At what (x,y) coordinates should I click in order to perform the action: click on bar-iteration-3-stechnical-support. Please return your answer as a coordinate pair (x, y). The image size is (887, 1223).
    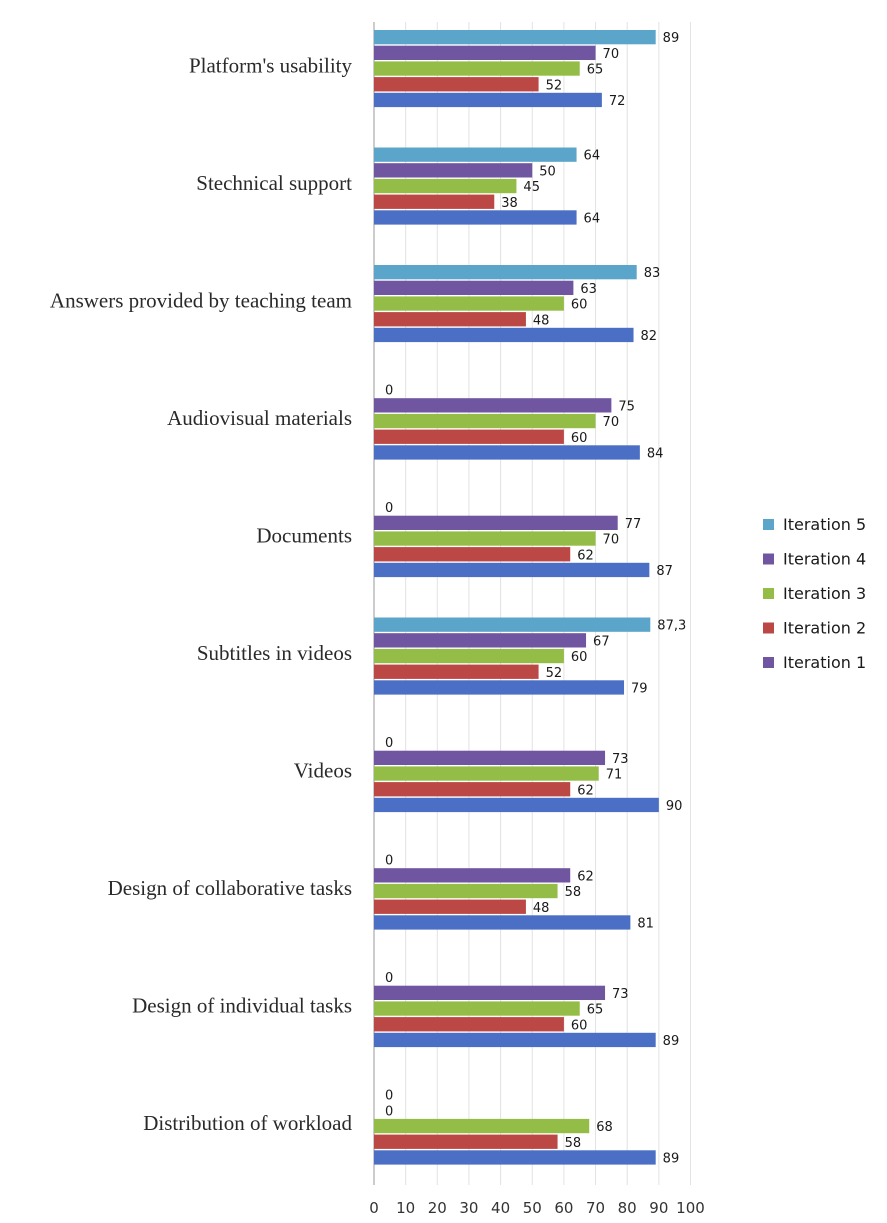
    Looking at the image, I should click on (445, 186).